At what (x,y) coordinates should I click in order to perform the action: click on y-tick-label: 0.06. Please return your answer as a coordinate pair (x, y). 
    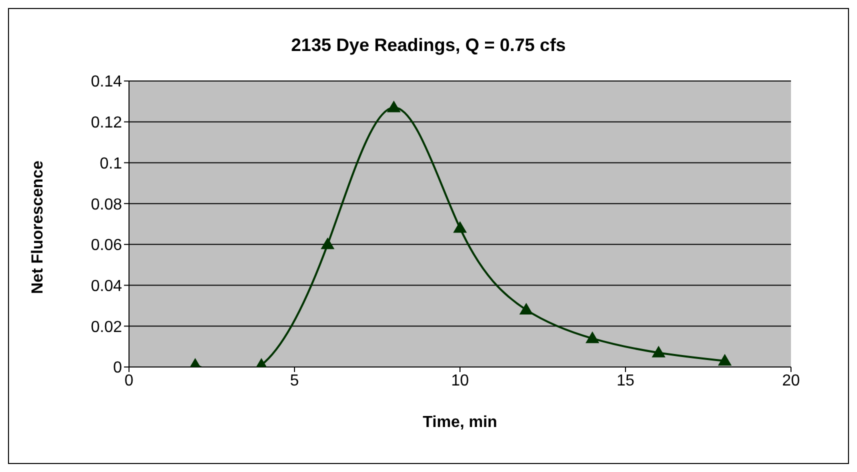
    Looking at the image, I should click on (106, 245).